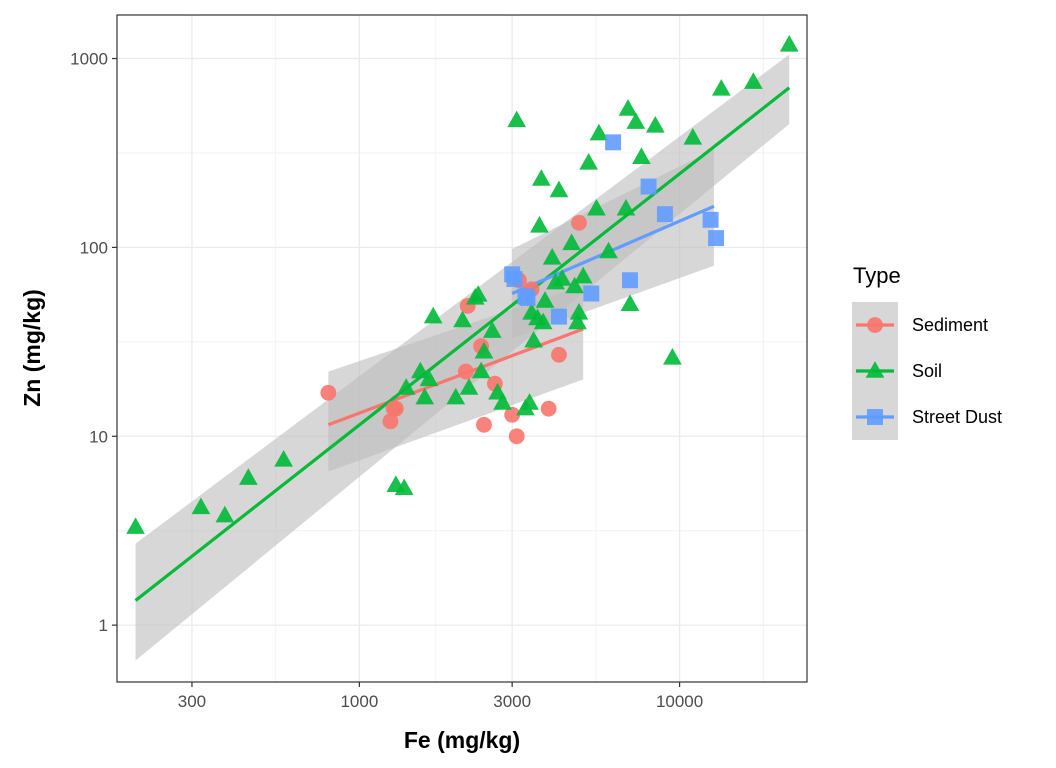 The image size is (1056, 768). I want to click on legend-label-street-dust: Street Dust, so click(957, 417).